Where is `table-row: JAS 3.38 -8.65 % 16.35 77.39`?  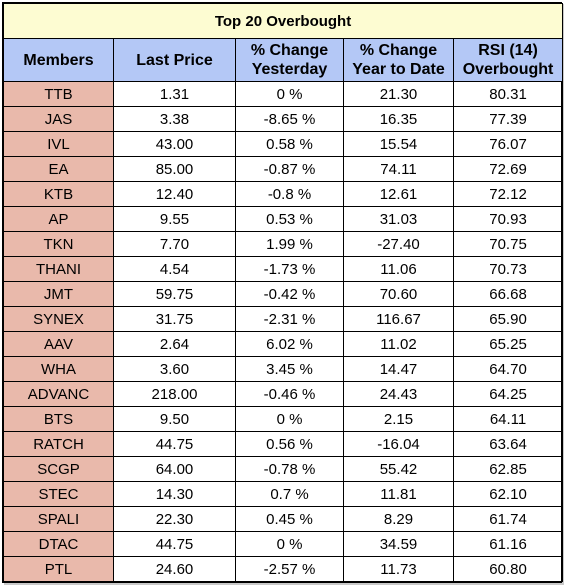
table-row: JAS 3.38 -8.65 % 16.35 77.39 is located at coordinates (283, 119).